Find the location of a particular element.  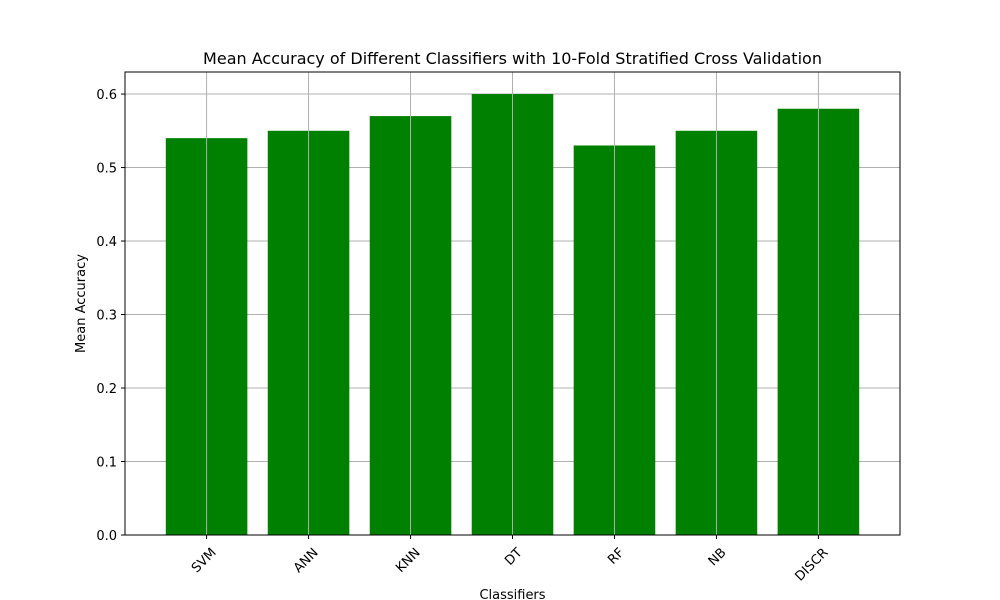

y-tick-label: 0.2 is located at coordinates (106, 389).